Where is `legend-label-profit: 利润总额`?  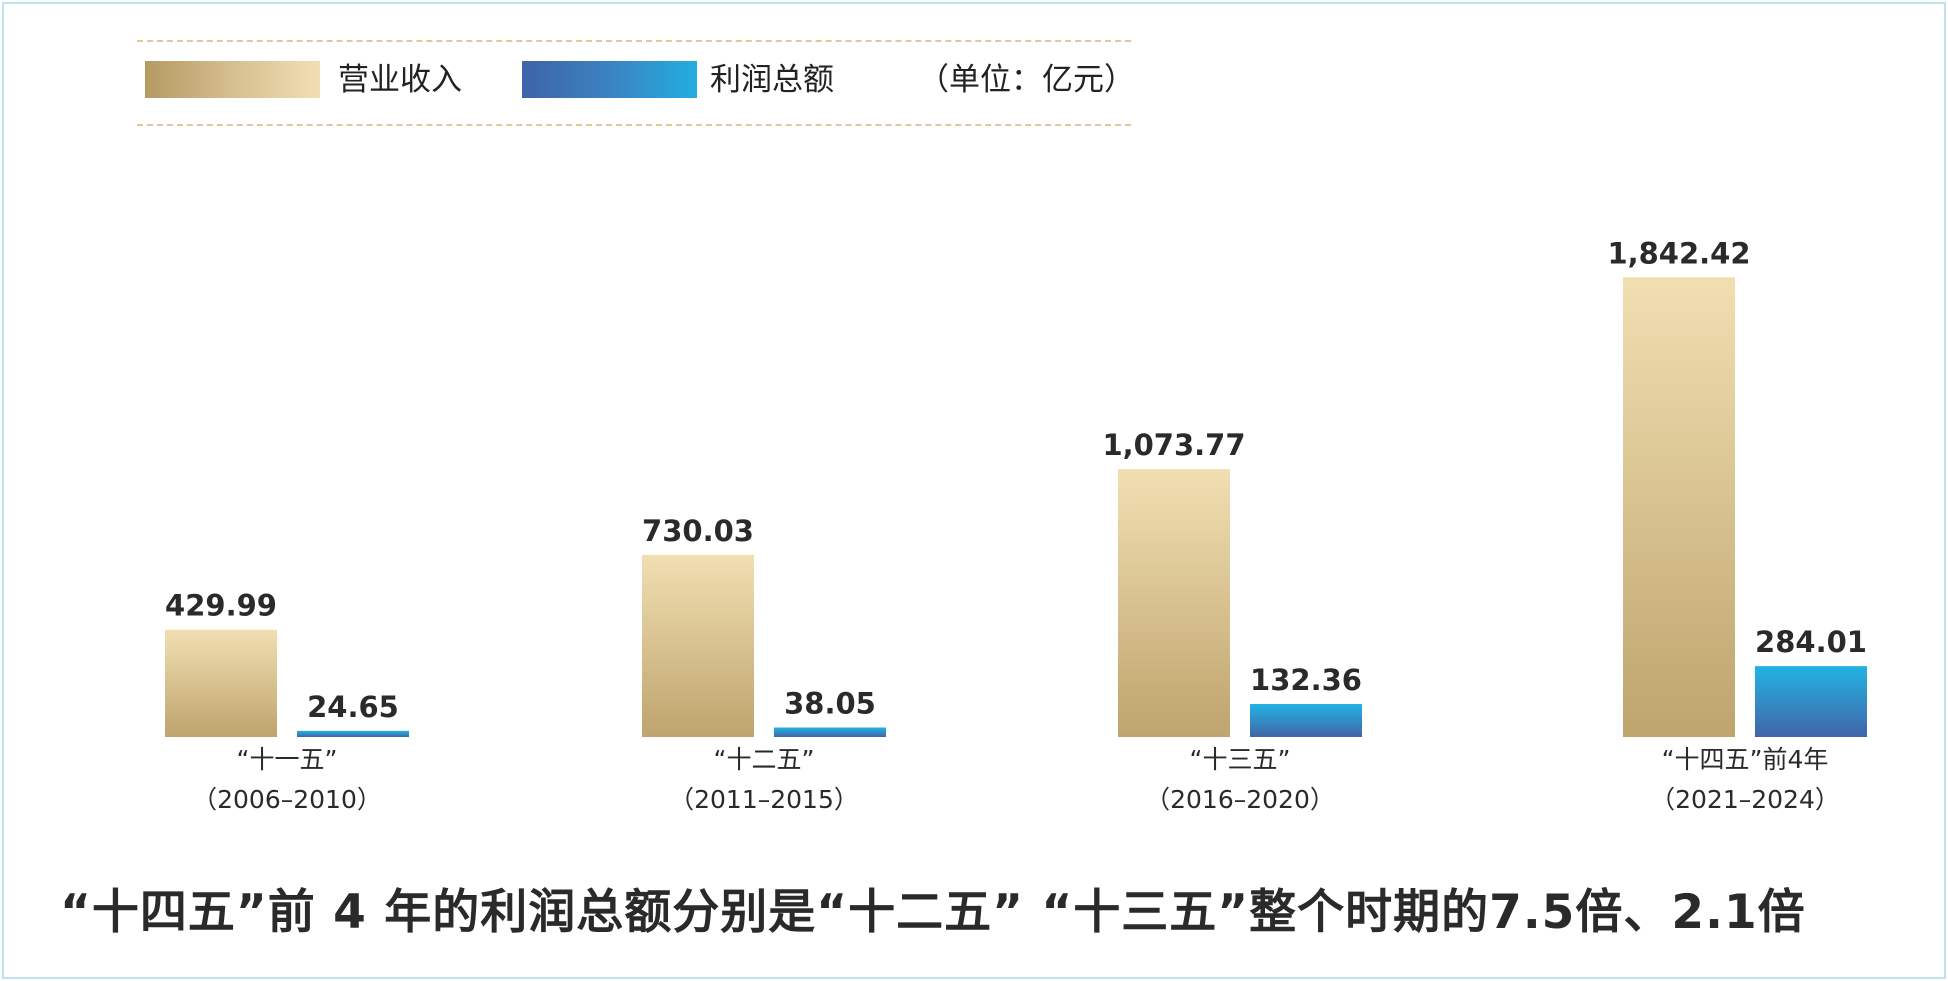 legend-label-profit: 利润总额 is located at coordinates (772, 80).